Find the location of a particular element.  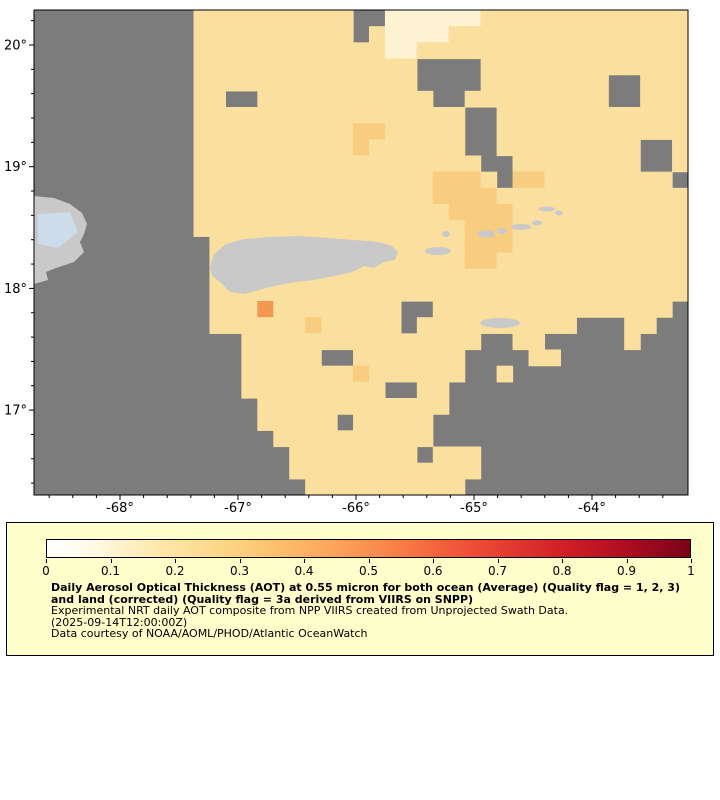

colorbar-gradient is located at coordinates (368, 548).